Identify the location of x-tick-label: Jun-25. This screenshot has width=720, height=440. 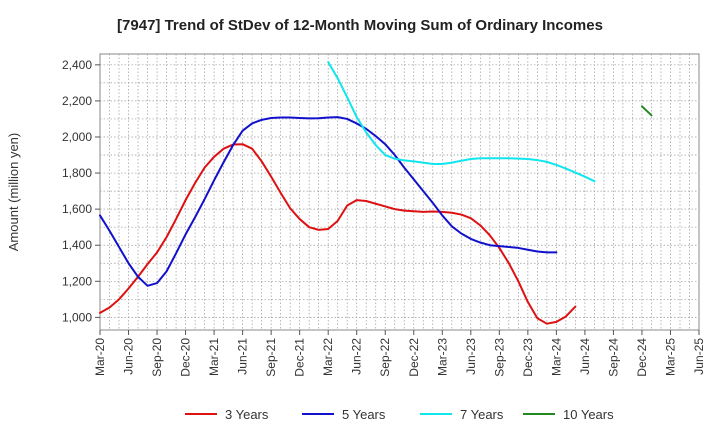
(699, 356).